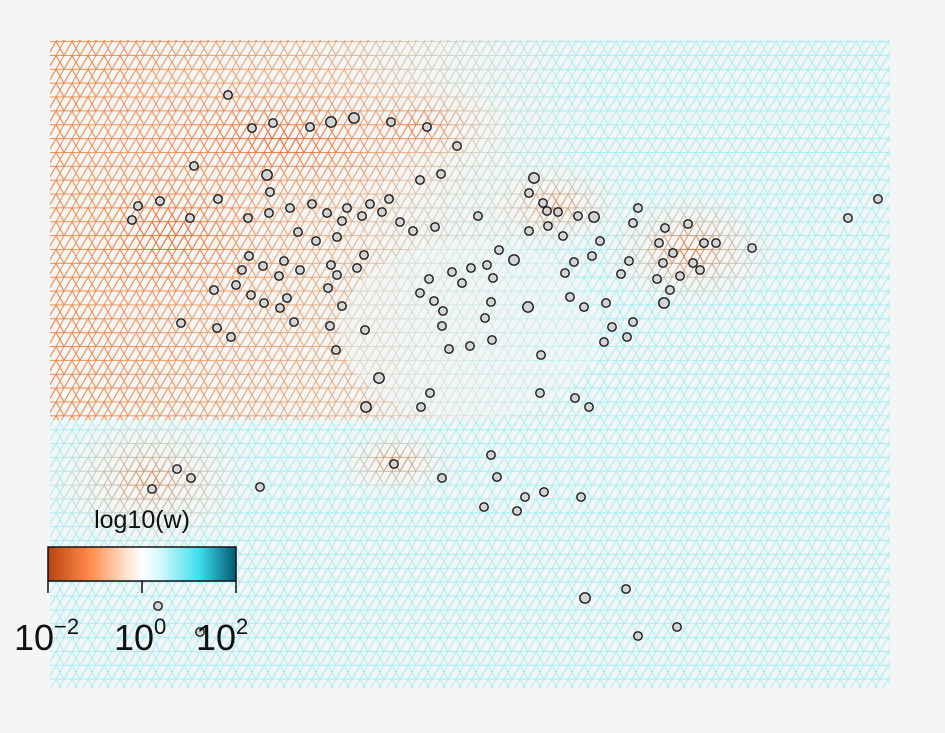 The height and width of the screenshot is (733, 945). Describe the element at coordinates (142, 520) in the screenshot. I see `legend-title: log10(w)` at that location.